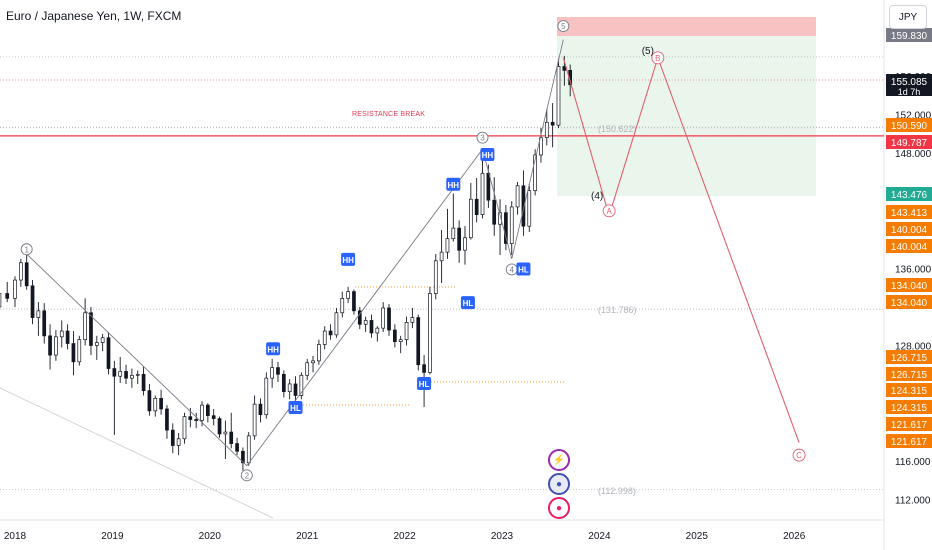 This screenshot has height=550, width=932. Describe the element at coordinates (908, 17) in the screenshot. I see `currency-selector: JPY` at that location.